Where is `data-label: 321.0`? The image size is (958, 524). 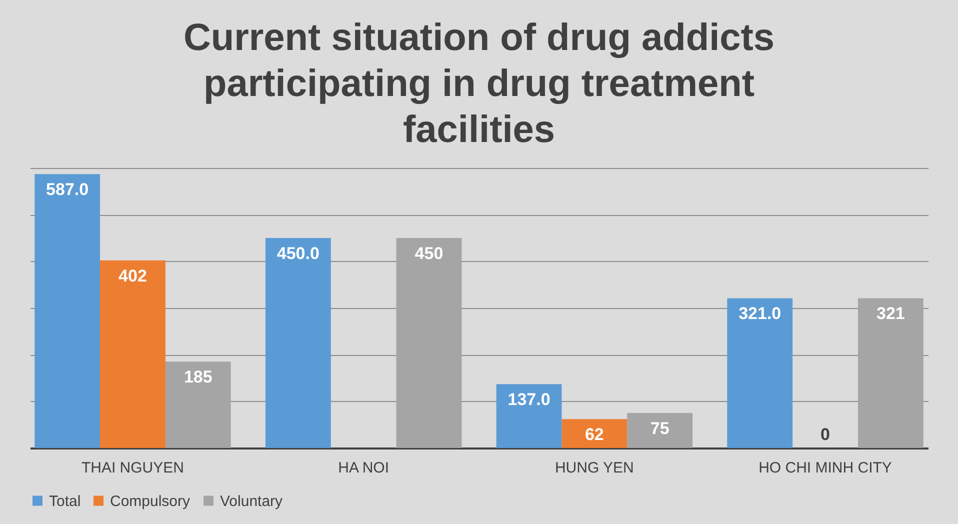 data-label: 321.0 is located at coordinates (760, 314).